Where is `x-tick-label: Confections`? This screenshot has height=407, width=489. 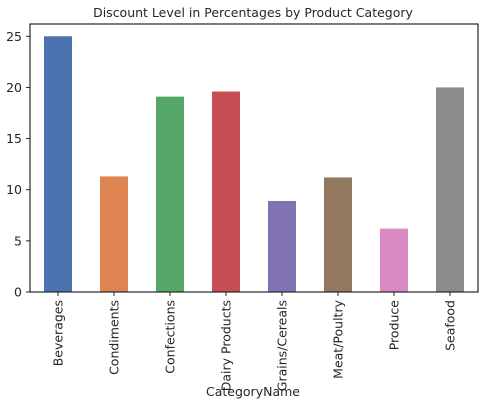 x-tick-label: Confections is located at coordinates (170, 337).